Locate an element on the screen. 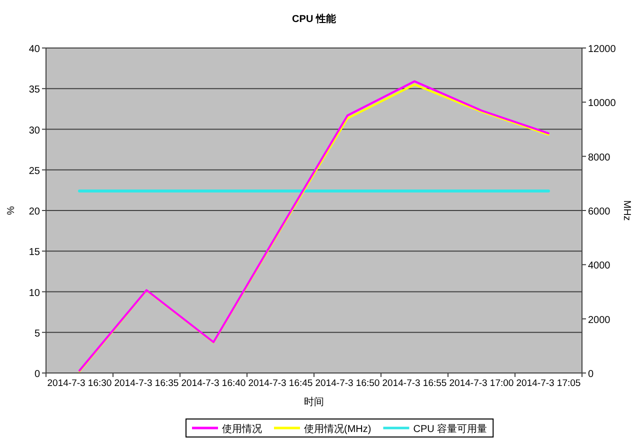  y-tick-label: 40 is located at coordinates (34, 49).